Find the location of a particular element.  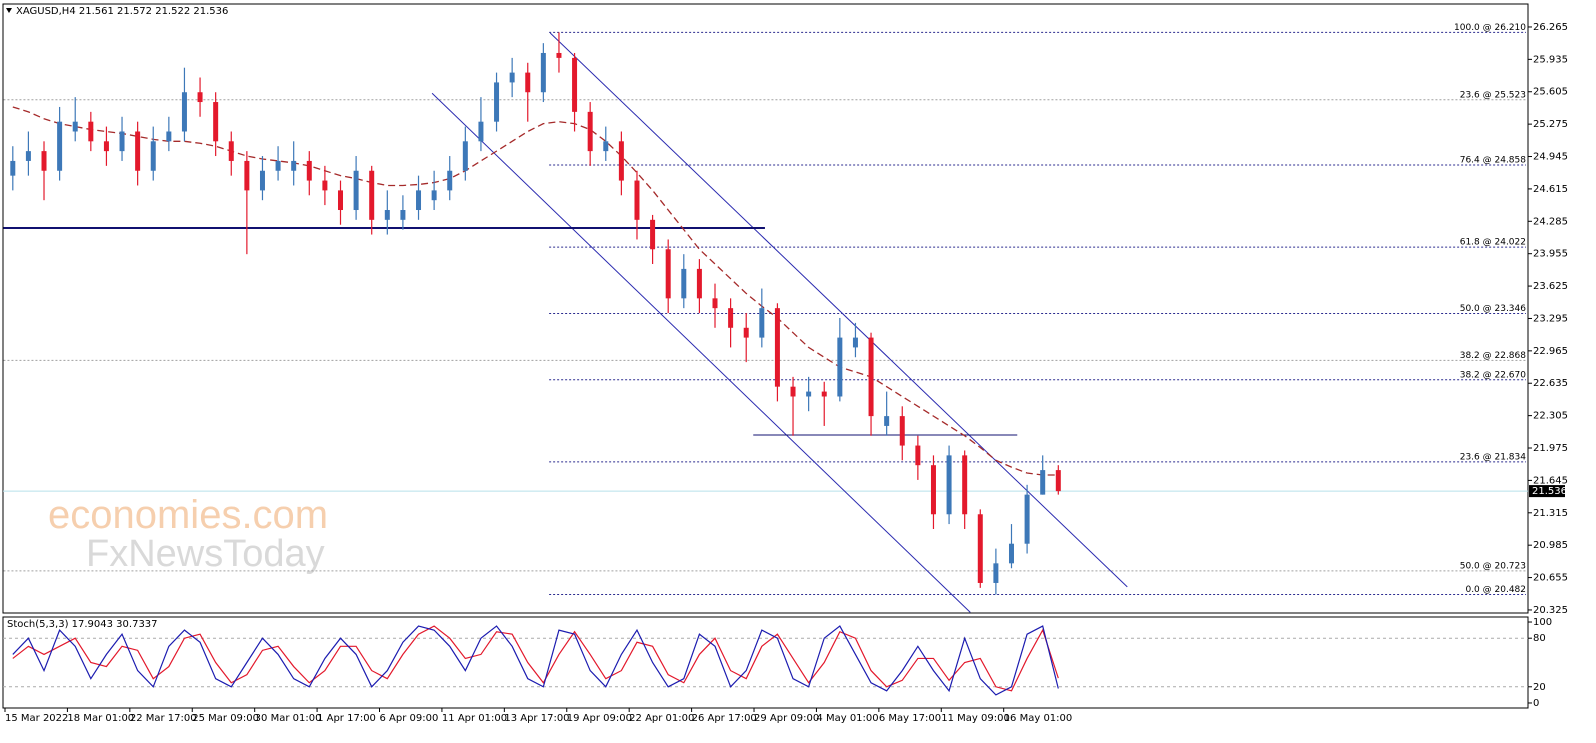

fib-label: 38.2 @ 22.868 is located at coordinates (1493, 356).